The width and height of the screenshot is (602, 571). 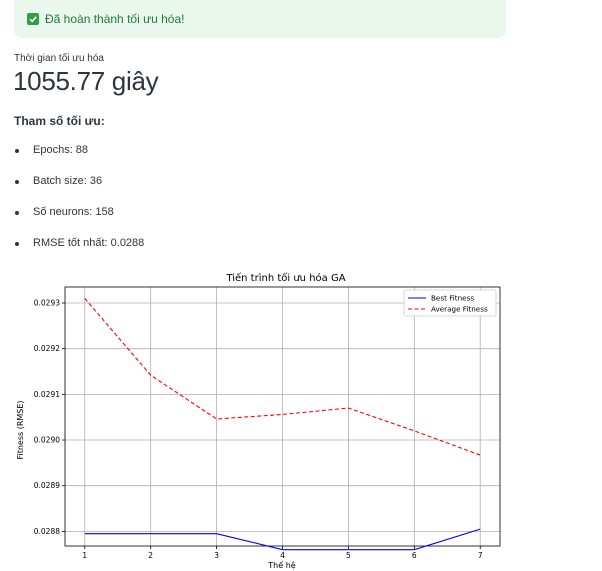 I want to click on chart-title: Tiến trình tối ưu hóa GA, so click(x=285, y=278).